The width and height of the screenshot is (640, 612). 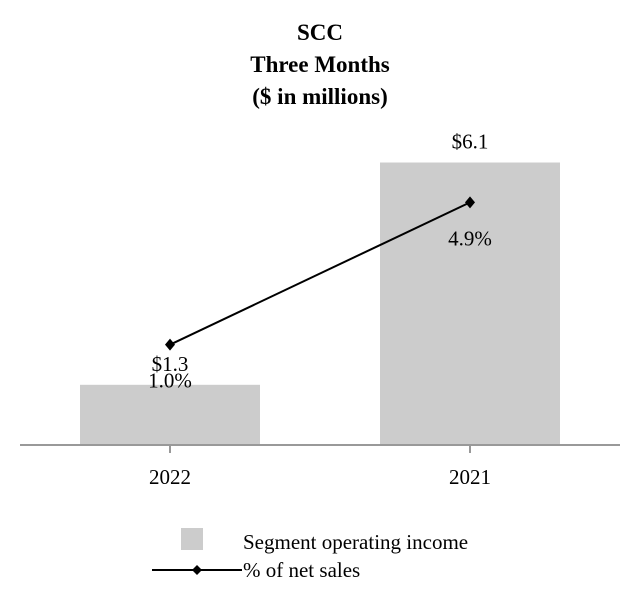 What do you see at coordinates (170, 344) in the screenshot?
I see `line-marker-2022` at bounding box center [170, 344].